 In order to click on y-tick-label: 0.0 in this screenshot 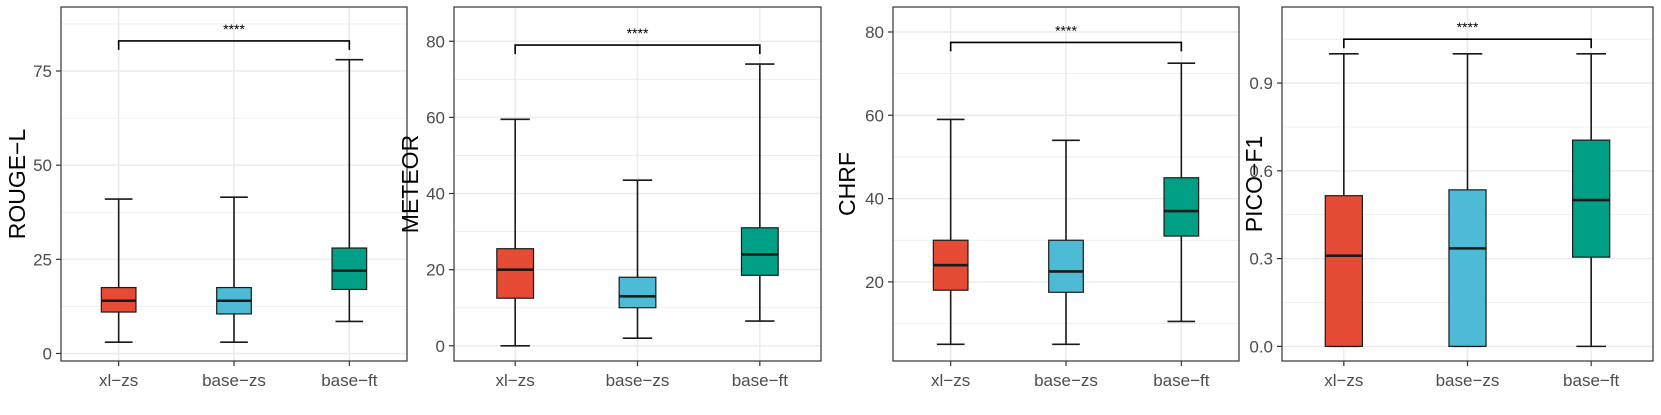, I will do `click(1261, 346)`.